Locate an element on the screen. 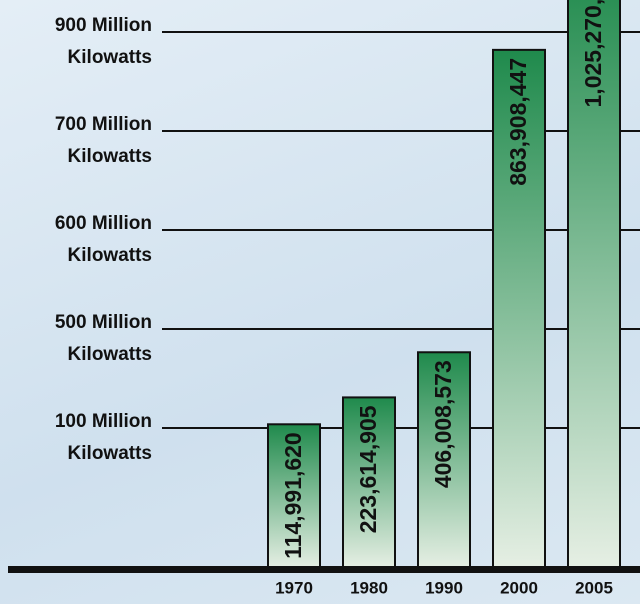  value-label: 223,614,905 is located at coordinates (368, 469).